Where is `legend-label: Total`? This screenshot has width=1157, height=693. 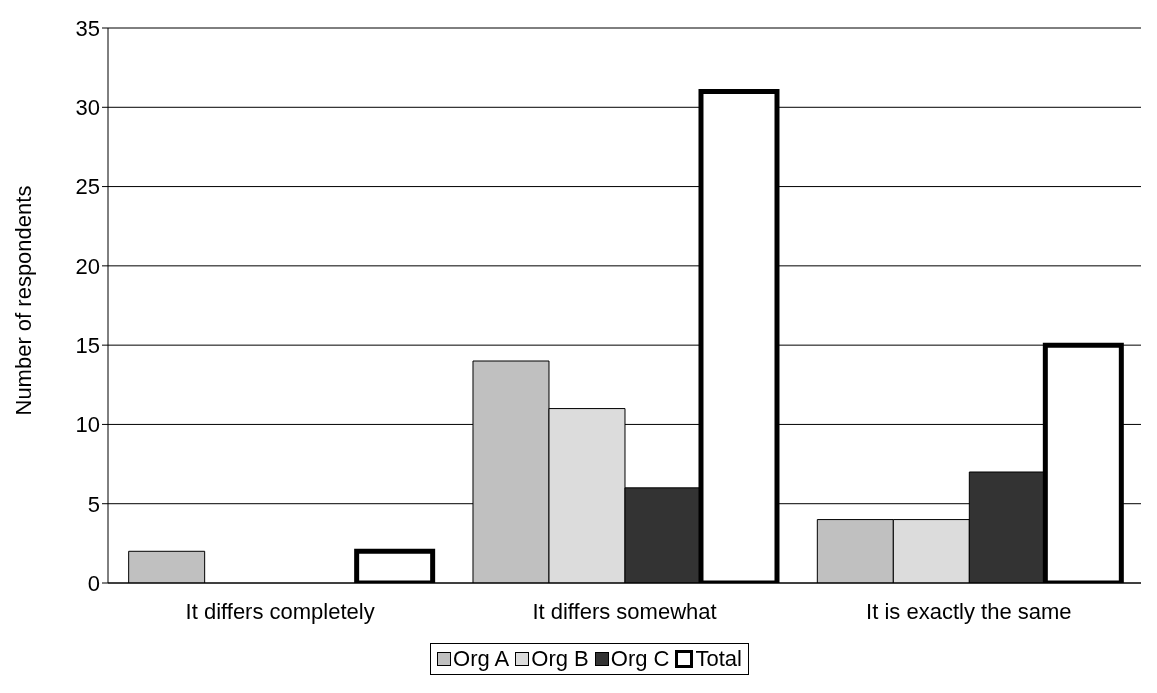 legend-label: Total is located at coordinates (718, 659).